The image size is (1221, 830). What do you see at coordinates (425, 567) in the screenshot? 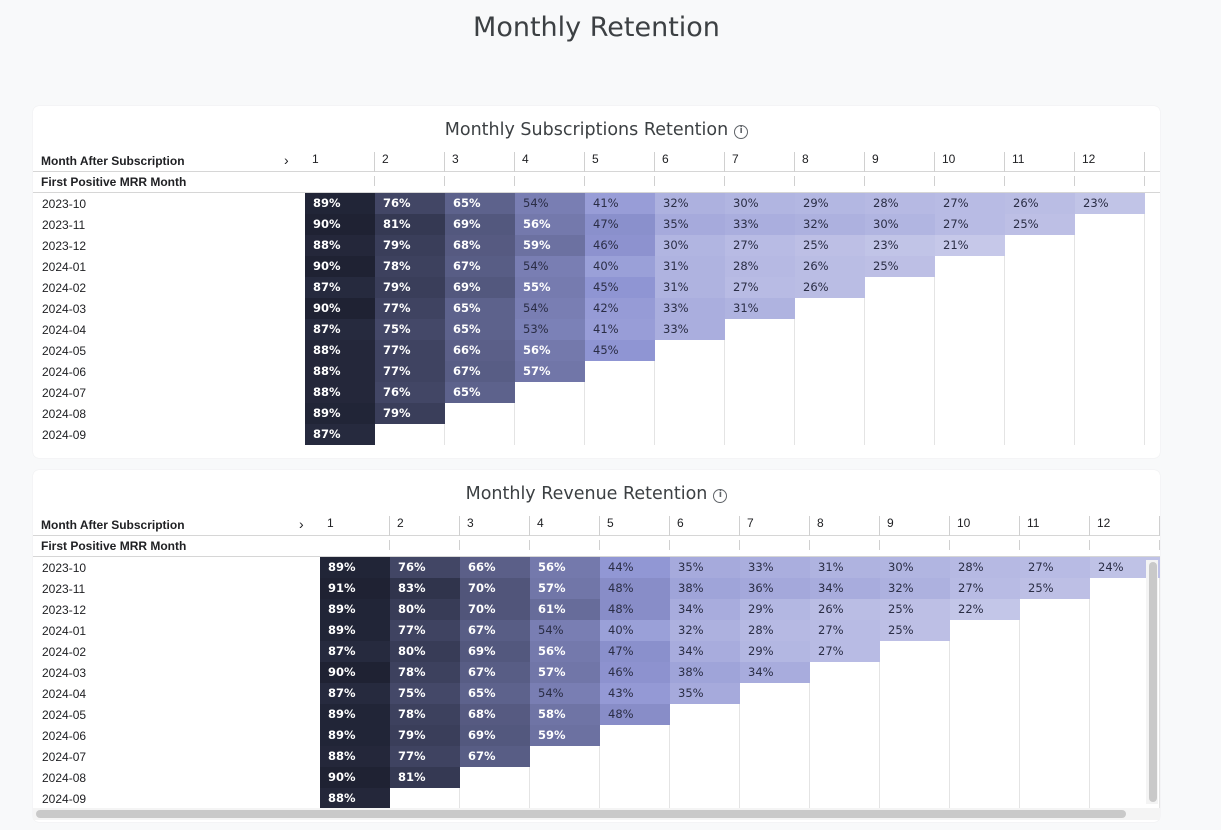
I see `retention-cell: 76%` at bounding box center [425, 567].